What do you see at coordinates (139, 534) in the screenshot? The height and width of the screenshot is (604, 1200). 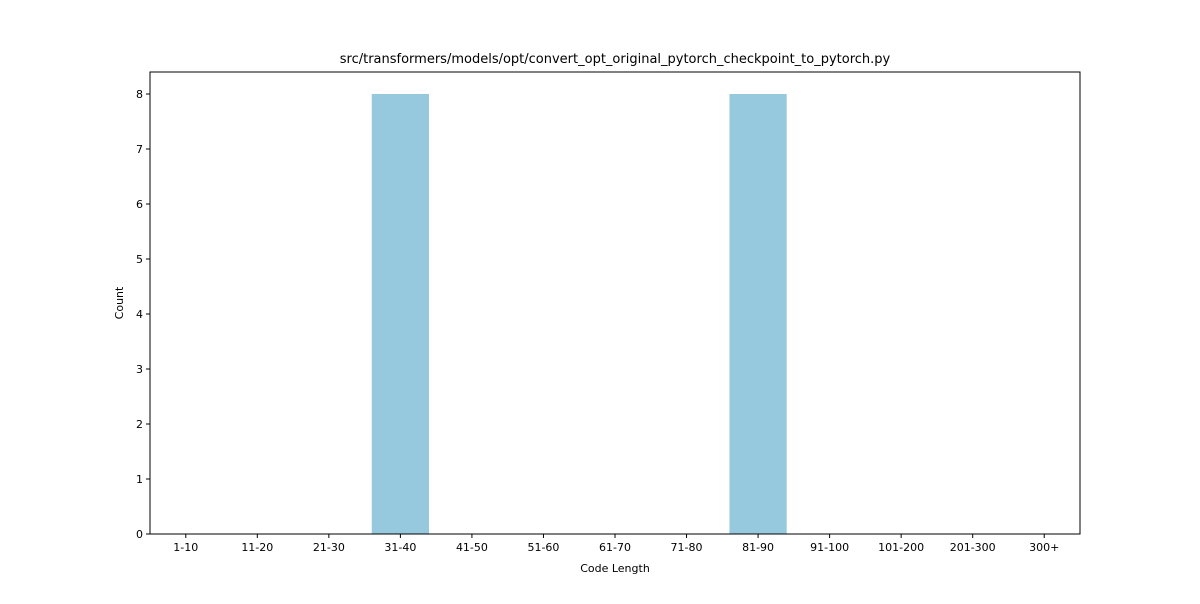 I see `y-tick-label: 0` at bounding box center [139, 534].